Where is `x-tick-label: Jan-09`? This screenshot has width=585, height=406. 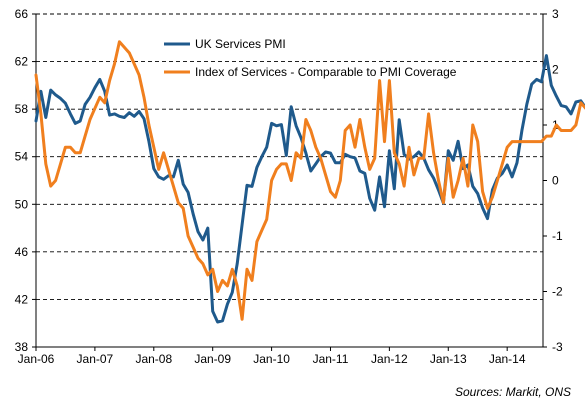
x-tick-label: Jan-09 is located at coordinates (212, 359).